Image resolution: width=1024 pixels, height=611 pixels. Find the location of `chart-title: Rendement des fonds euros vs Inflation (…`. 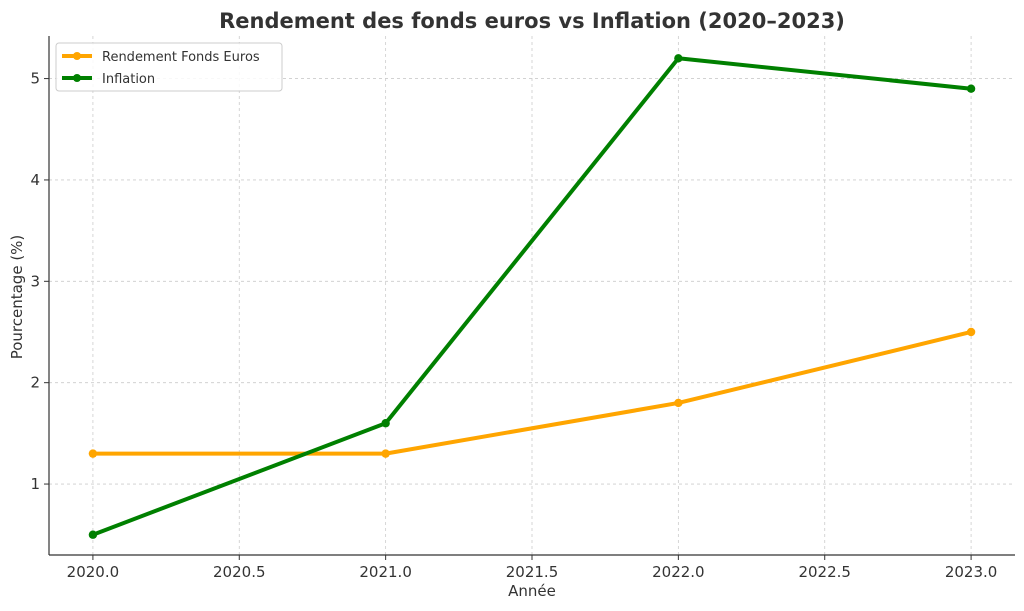

chart-title: Rendement des fonds euros vs Inflation (… is located at coordinates (532, 21).